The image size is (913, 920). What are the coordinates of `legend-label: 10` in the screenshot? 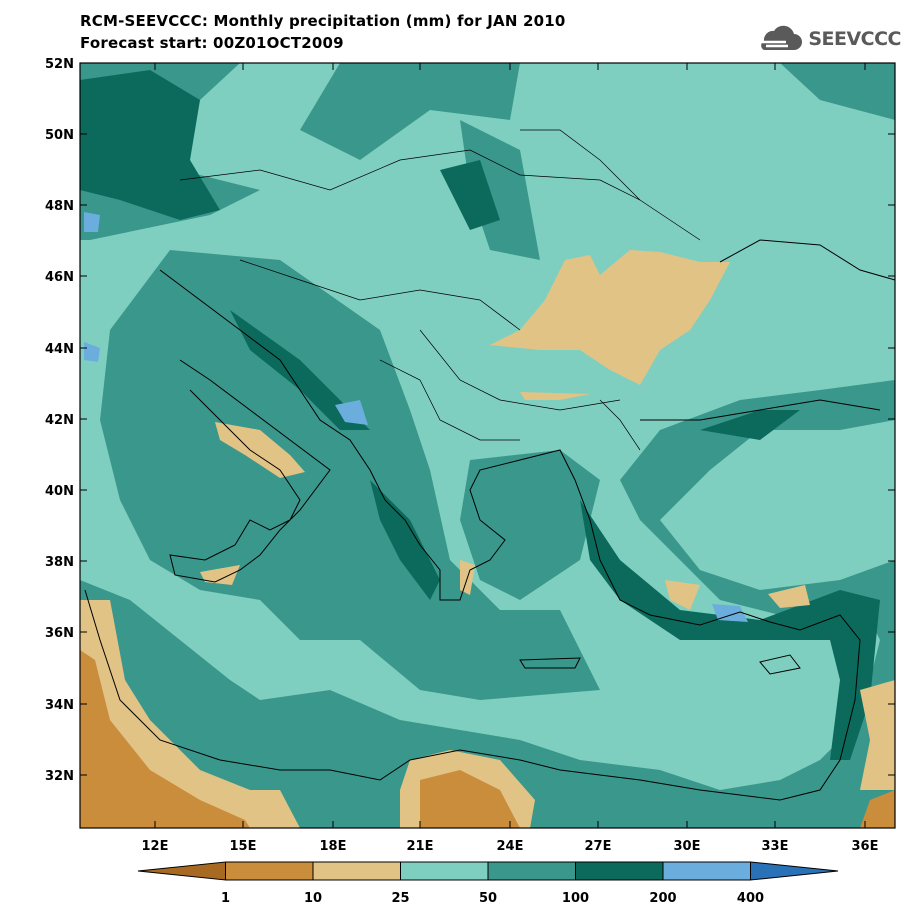 It's located at (313, 898).